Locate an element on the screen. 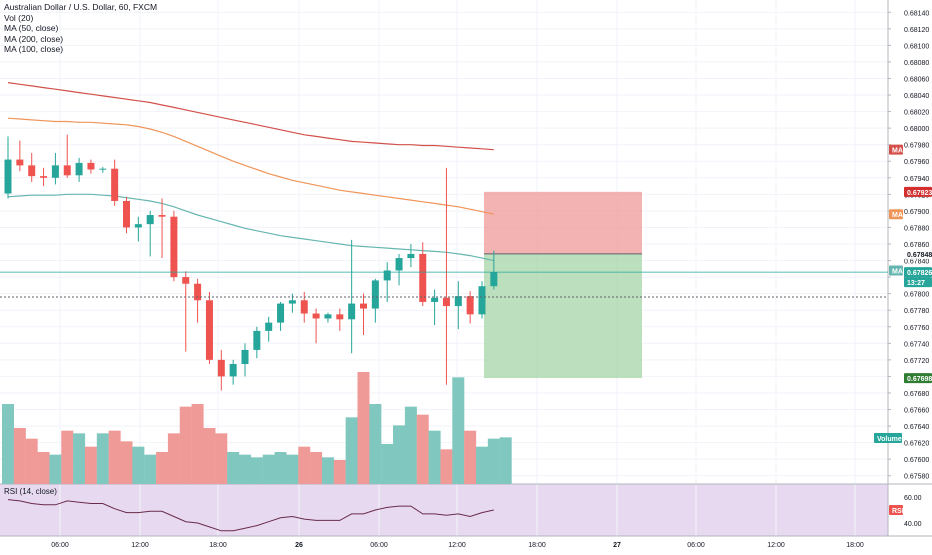 The height and width of the screenshot is (555, 932). price-tick-label: 0.67960 is located at coordinates (916, 162).